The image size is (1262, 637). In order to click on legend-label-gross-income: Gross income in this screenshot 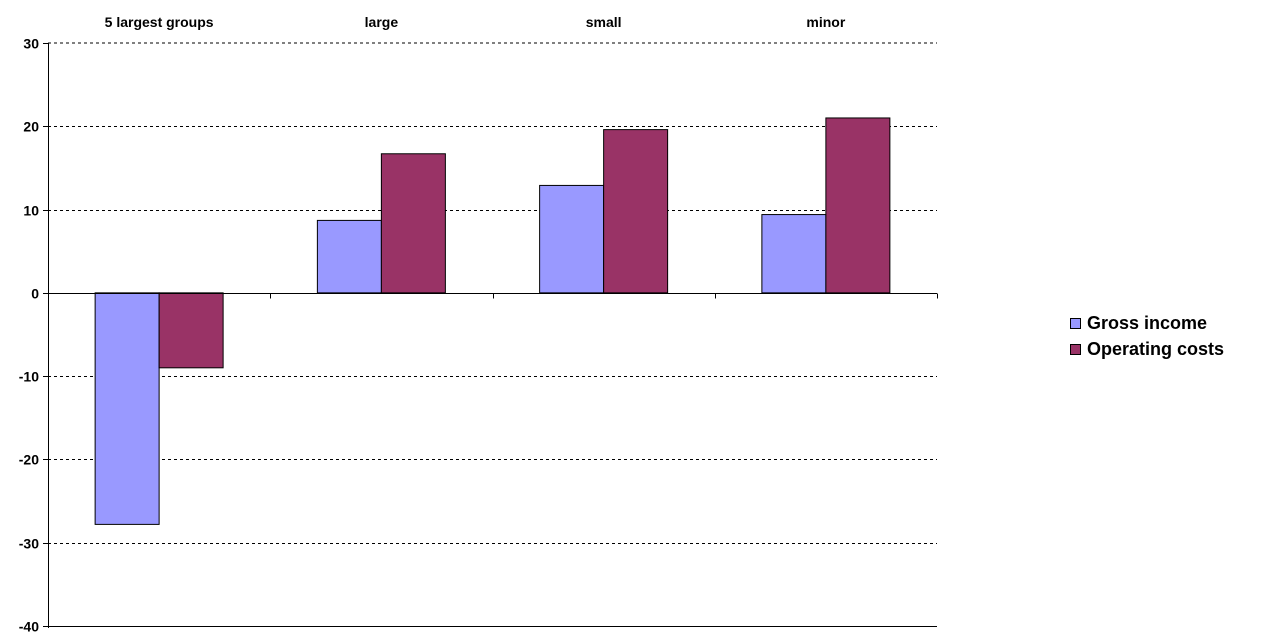, I will do `click(1147, 322)`.